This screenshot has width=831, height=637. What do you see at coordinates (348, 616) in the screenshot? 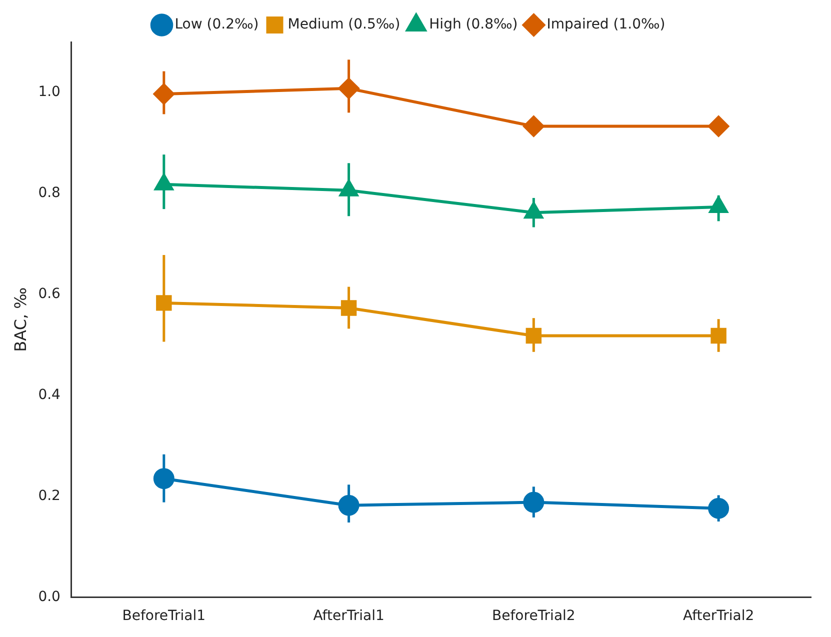
I see `x-tick-label: AfterTrial1` at bounding box center [348, 616].